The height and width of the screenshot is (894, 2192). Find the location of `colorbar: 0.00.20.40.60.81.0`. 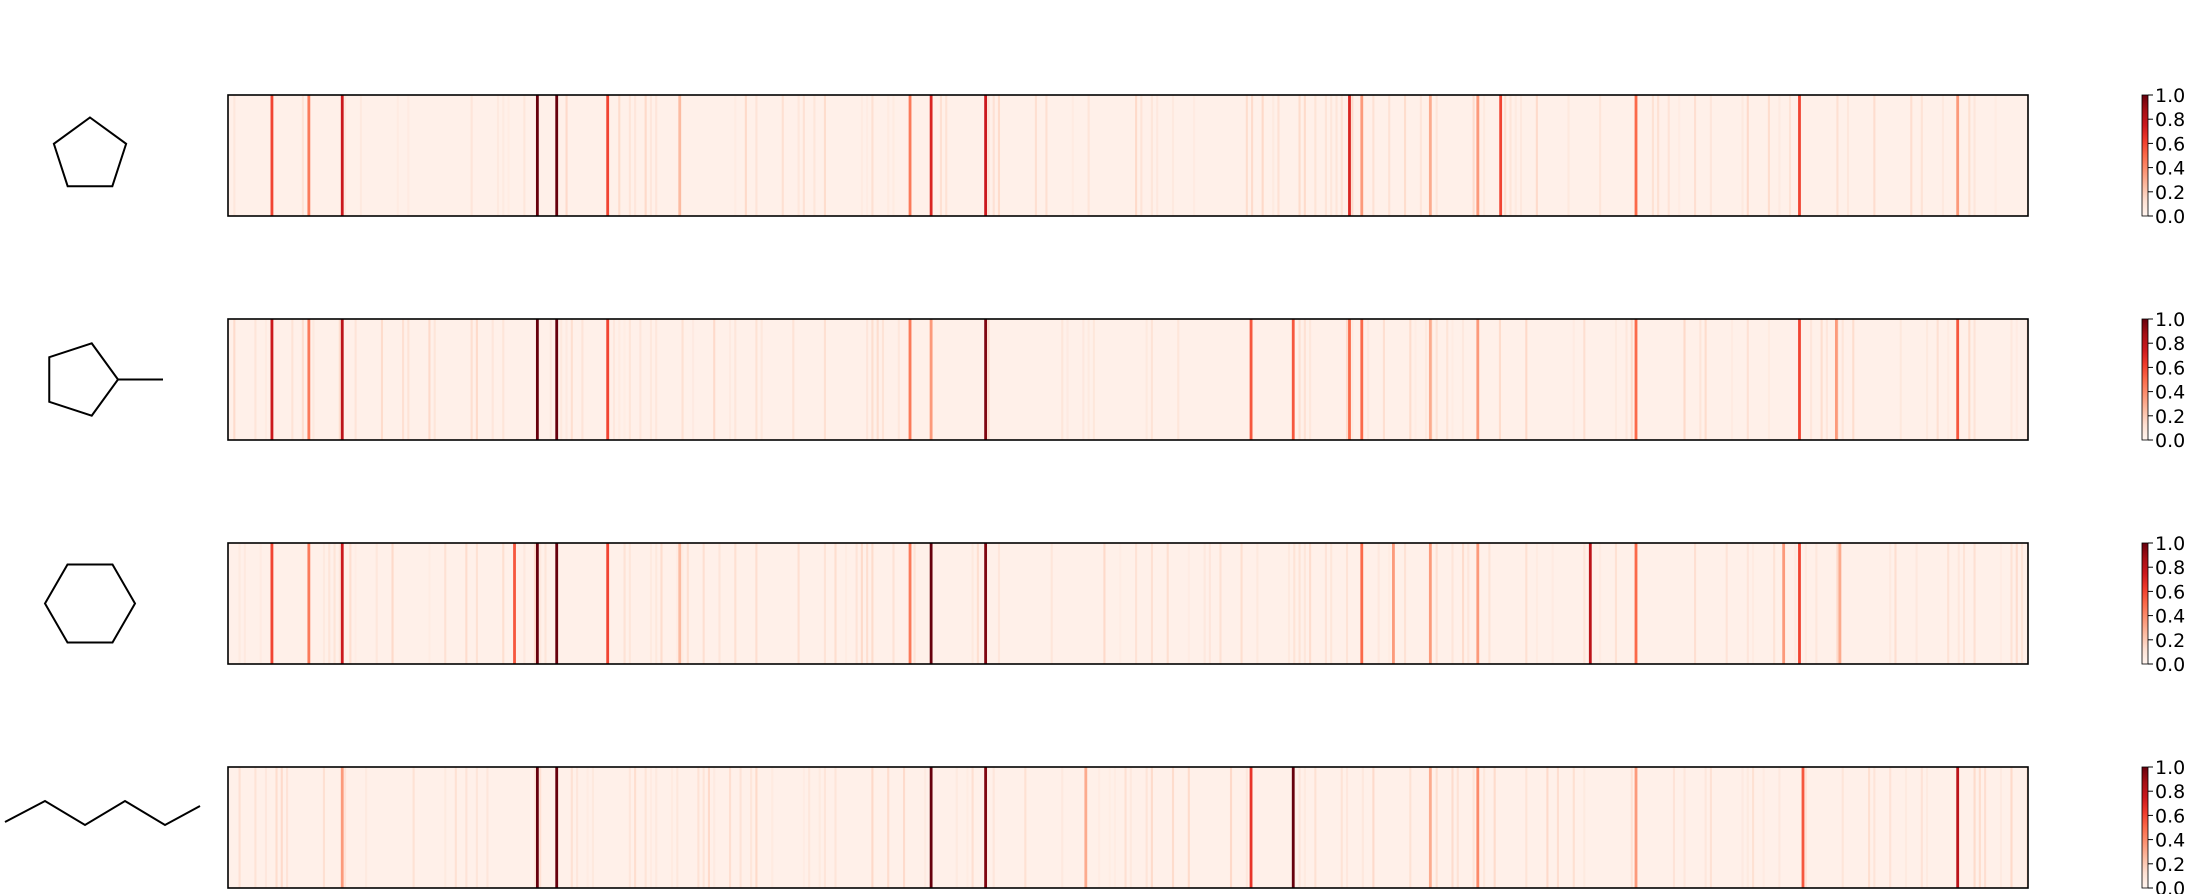

colorbar: 0.00.20.40.60.81.0 is located at coordinates (2163, 380).